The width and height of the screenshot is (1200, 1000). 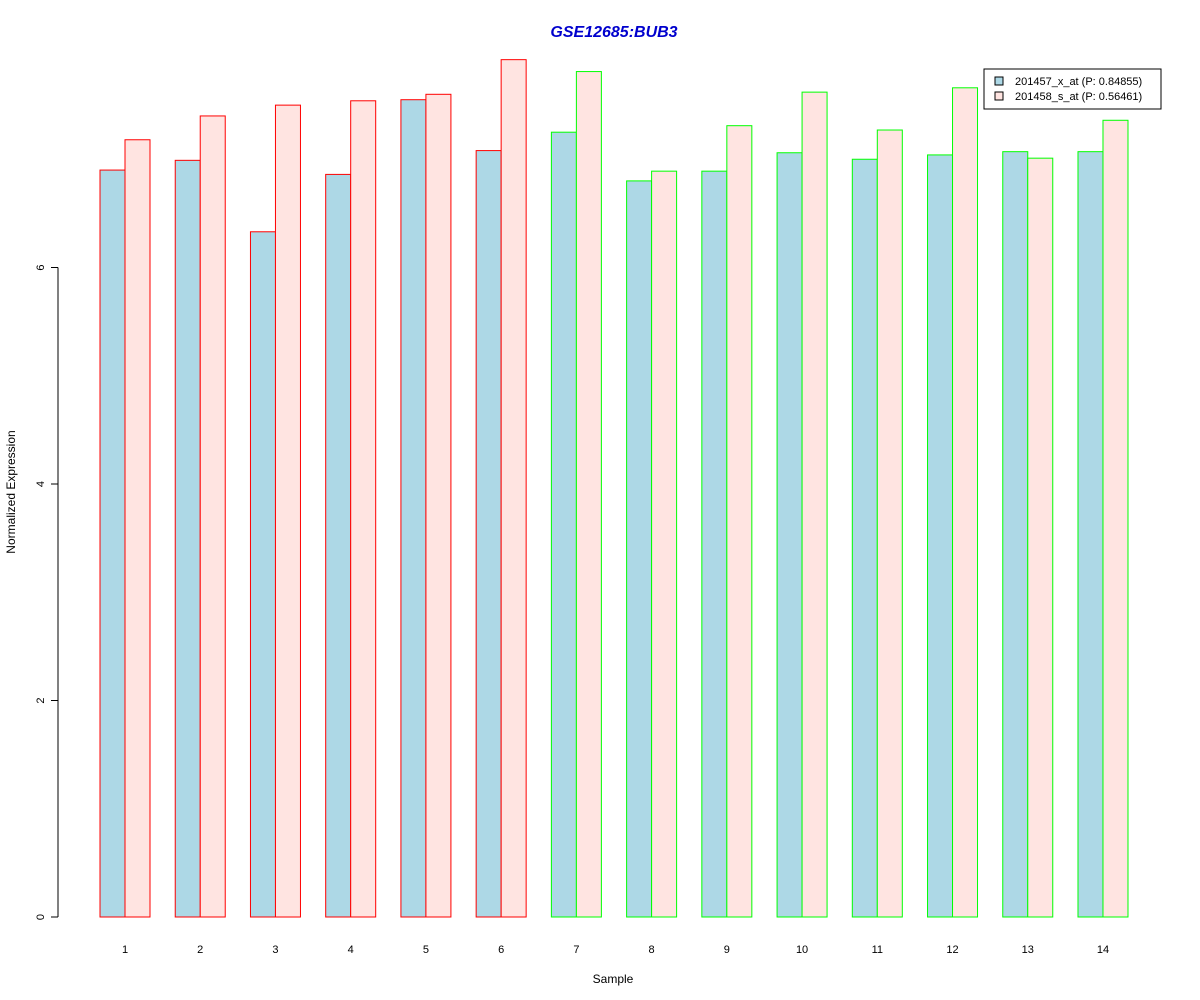 I want to click on x-tick-label: 1, so click(x=125, y=950).